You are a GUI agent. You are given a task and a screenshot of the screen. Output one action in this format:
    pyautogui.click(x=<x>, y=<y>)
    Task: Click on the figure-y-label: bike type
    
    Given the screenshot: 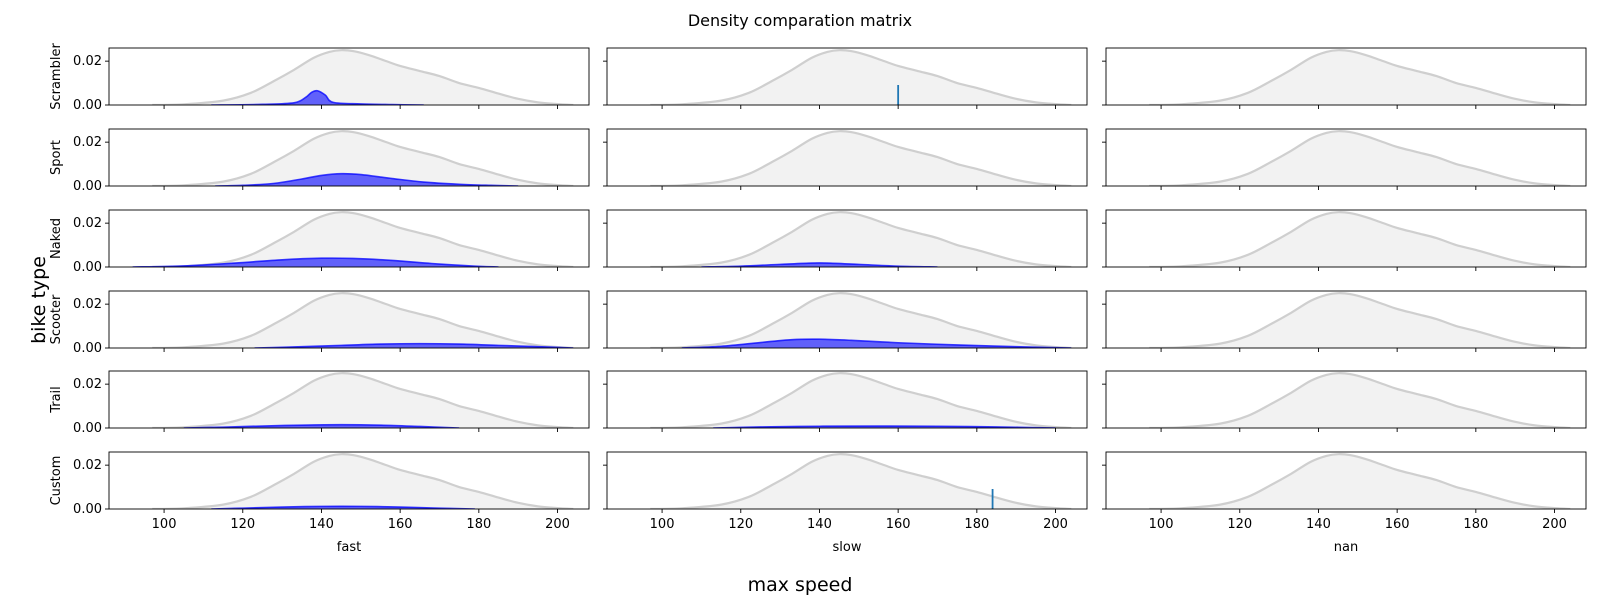 What is the action you would take?
    pyautogui.click(x=39, y=300)
    